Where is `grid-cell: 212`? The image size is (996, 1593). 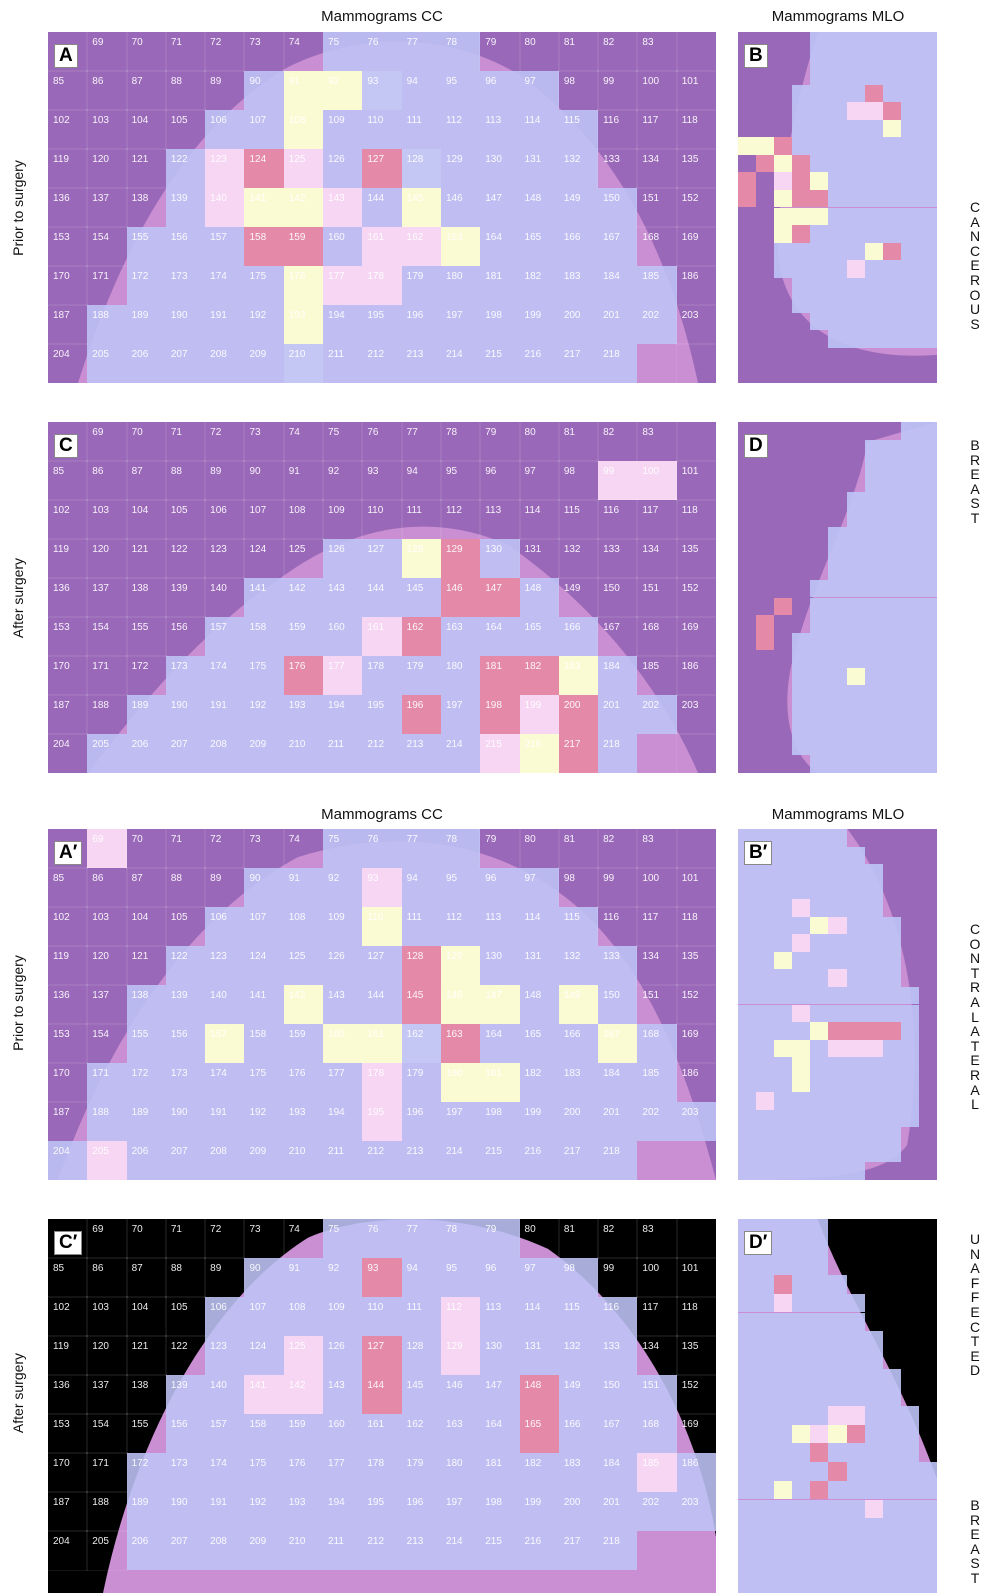
grid-cell: 212 is located at coordinates (382, 363).